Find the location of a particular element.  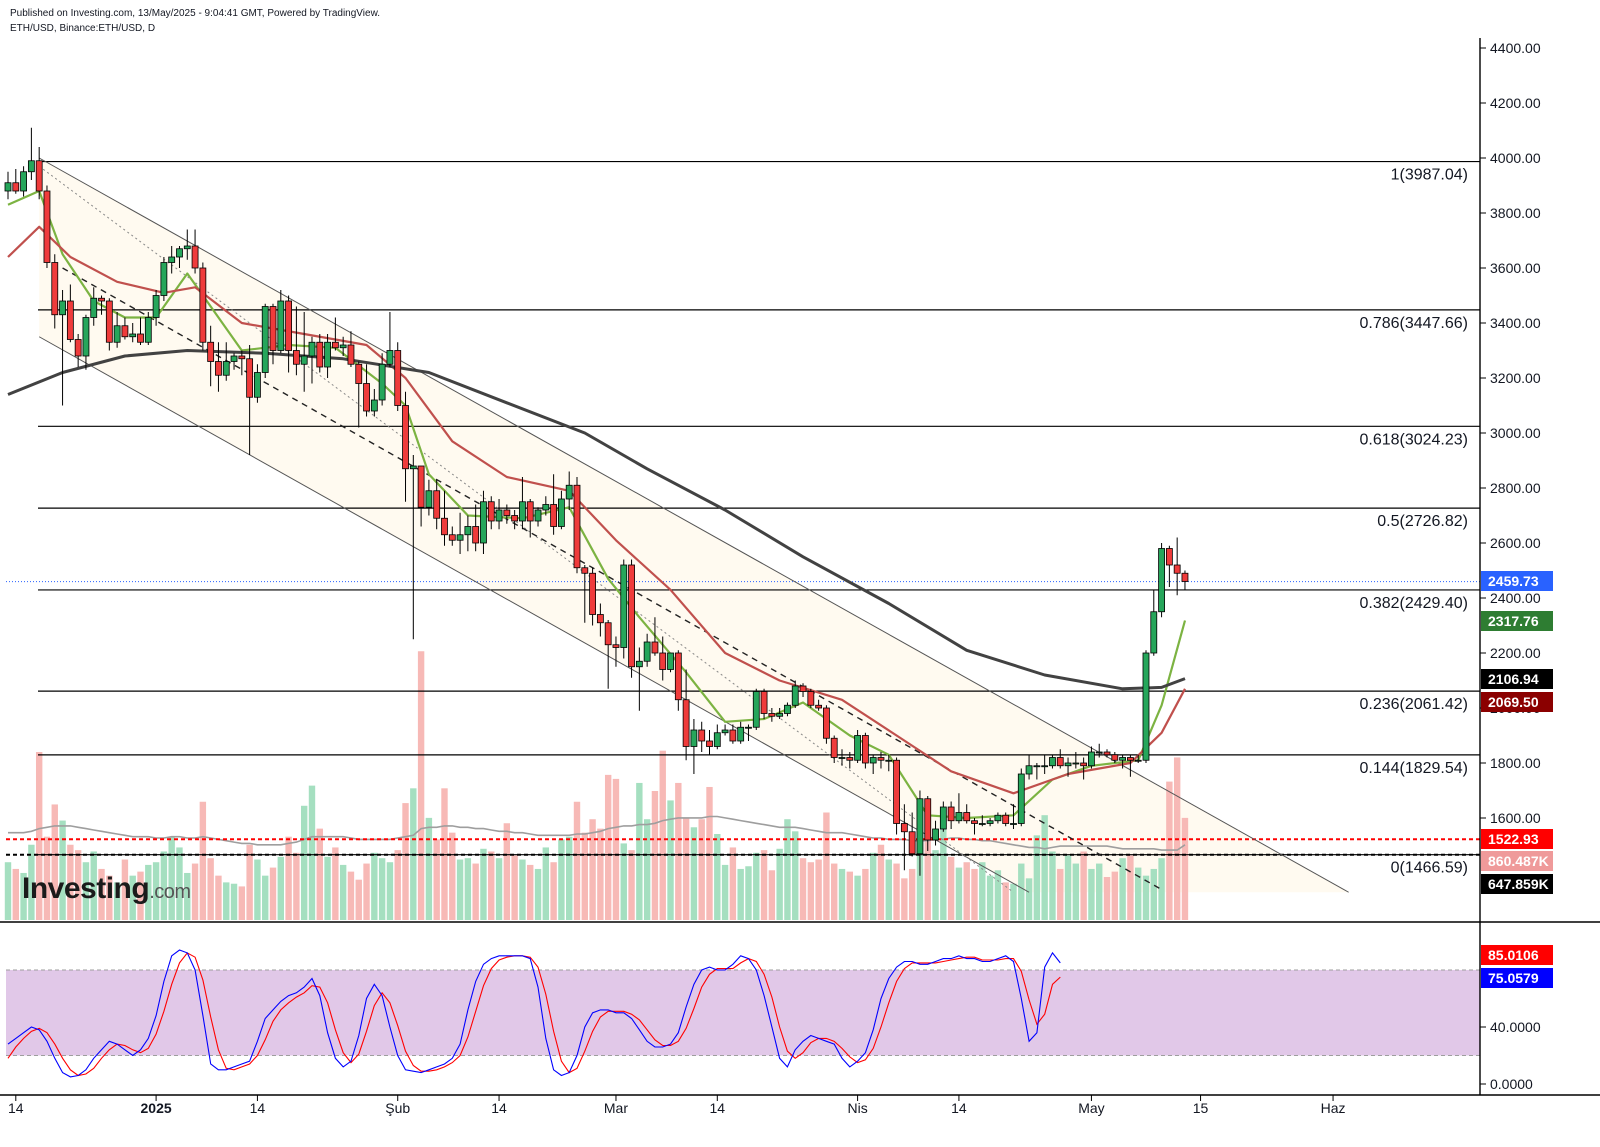

price-tag: 2459.73 is located at coordinates (1517, 581).